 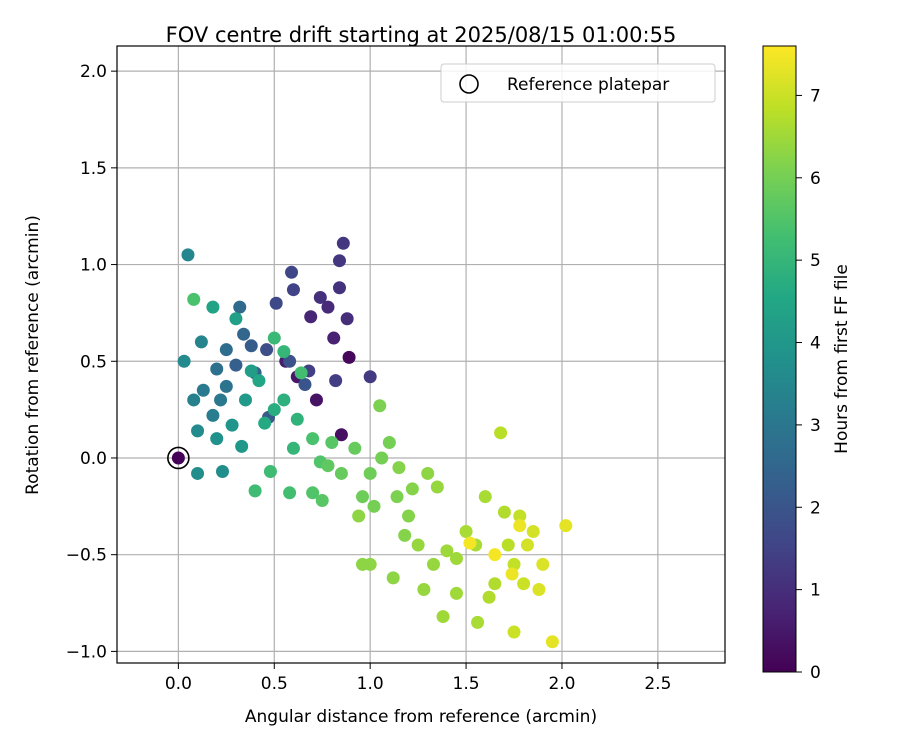 I want to click on colorbar-tick-label: 5, so click(x=815, y=261).